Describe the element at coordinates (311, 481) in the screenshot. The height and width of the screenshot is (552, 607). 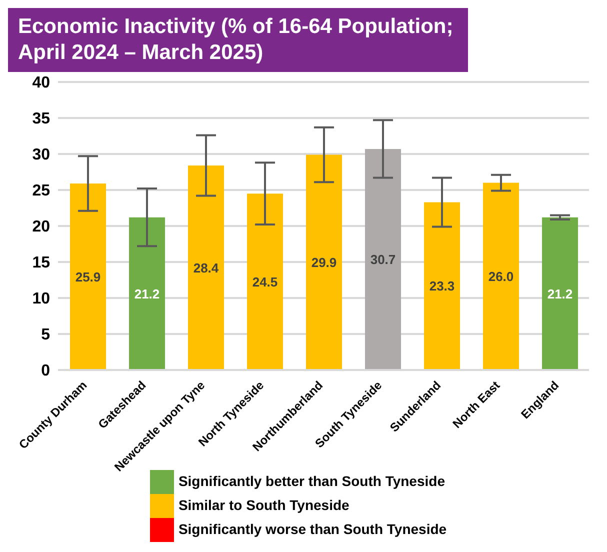
I see `legend-label: Significantly better than South Tyneside` at that location.